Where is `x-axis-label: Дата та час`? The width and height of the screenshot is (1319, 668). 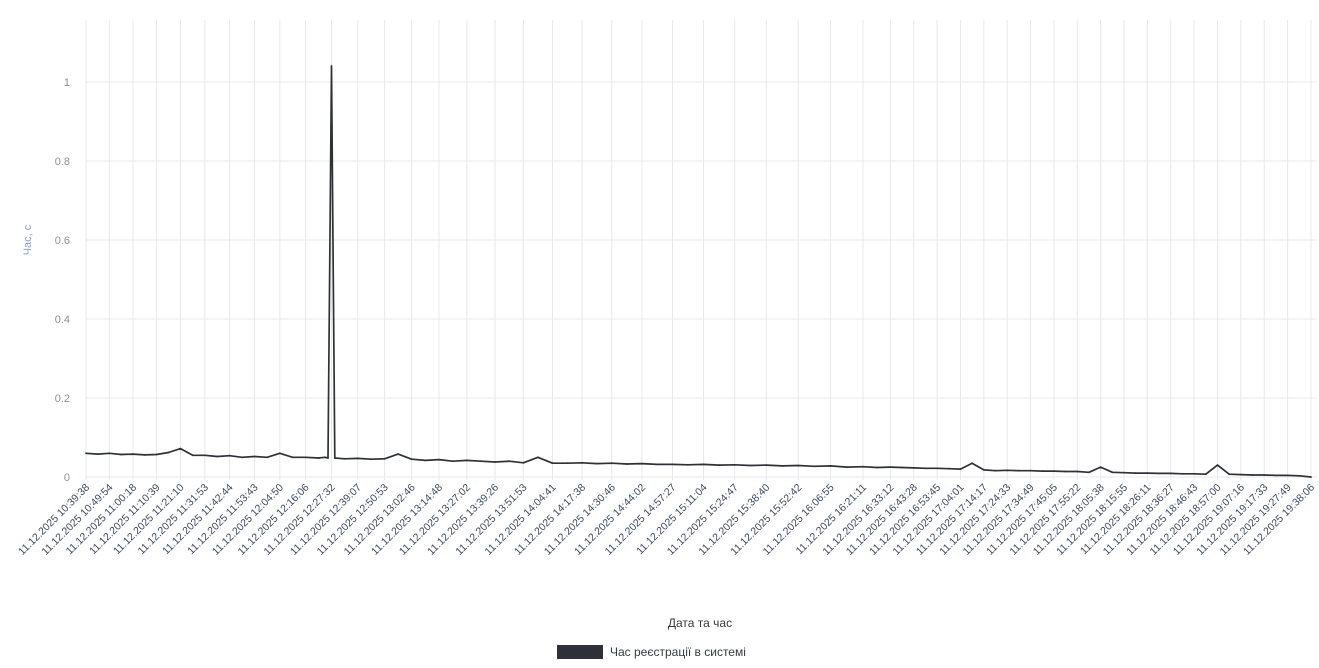 x-axis-label: Дата та час is located at coordinates (700, 623).